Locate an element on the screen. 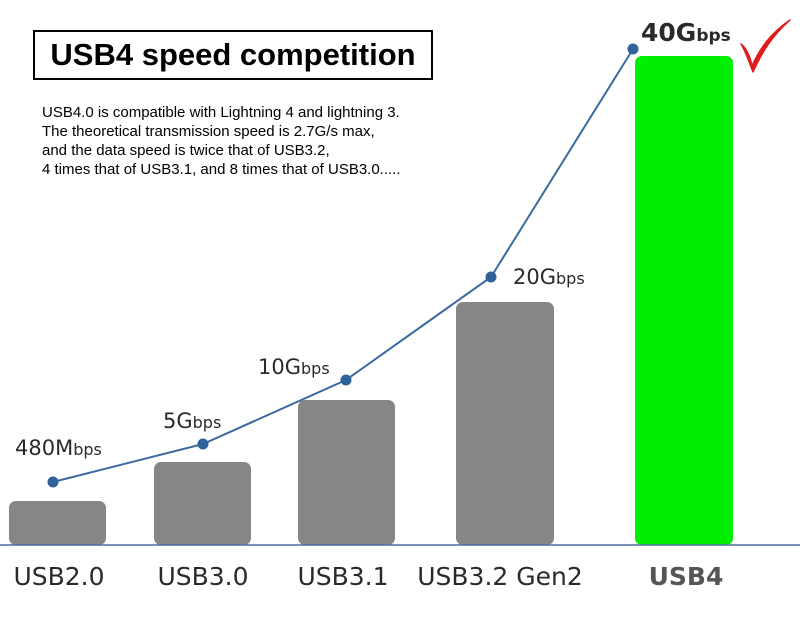 This screenshot has width=800, height=625. category-label: USB3.0 is located at coordinates (202, 576).